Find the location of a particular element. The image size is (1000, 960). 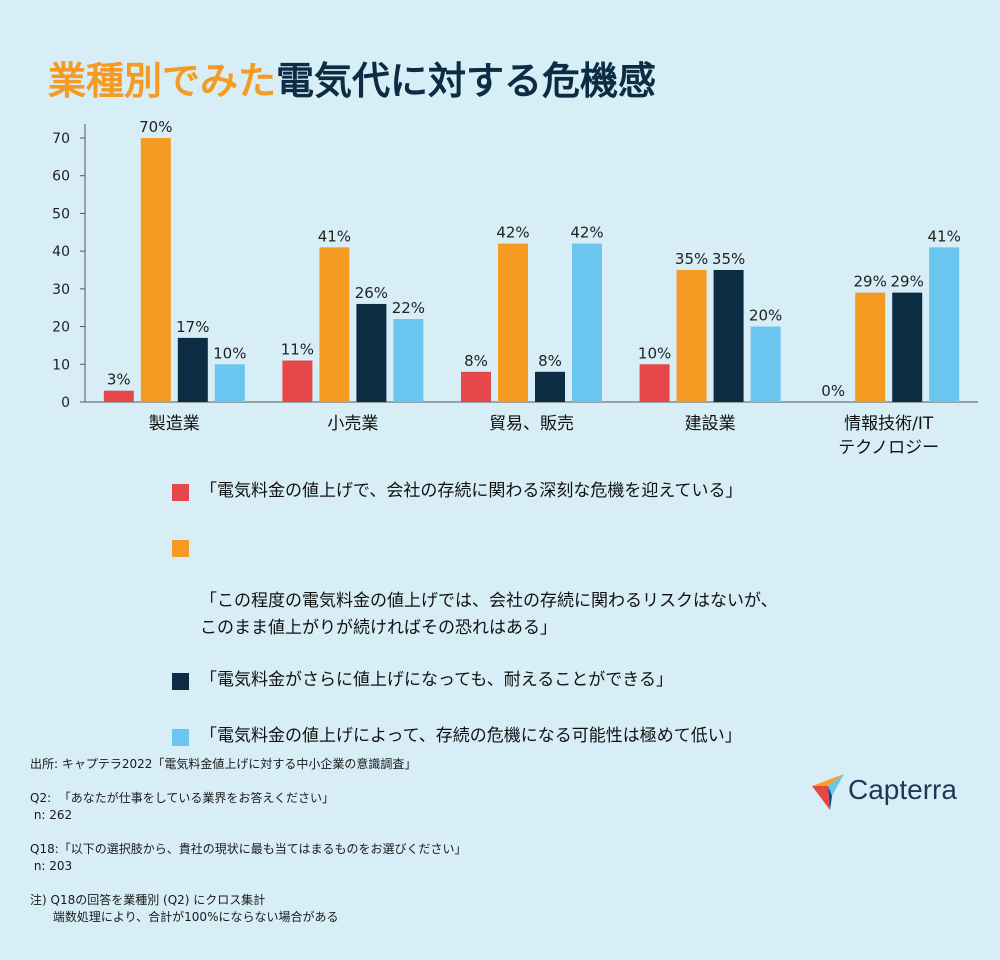

x-tick-label: 建設業 is located at coordinates (710, 424).